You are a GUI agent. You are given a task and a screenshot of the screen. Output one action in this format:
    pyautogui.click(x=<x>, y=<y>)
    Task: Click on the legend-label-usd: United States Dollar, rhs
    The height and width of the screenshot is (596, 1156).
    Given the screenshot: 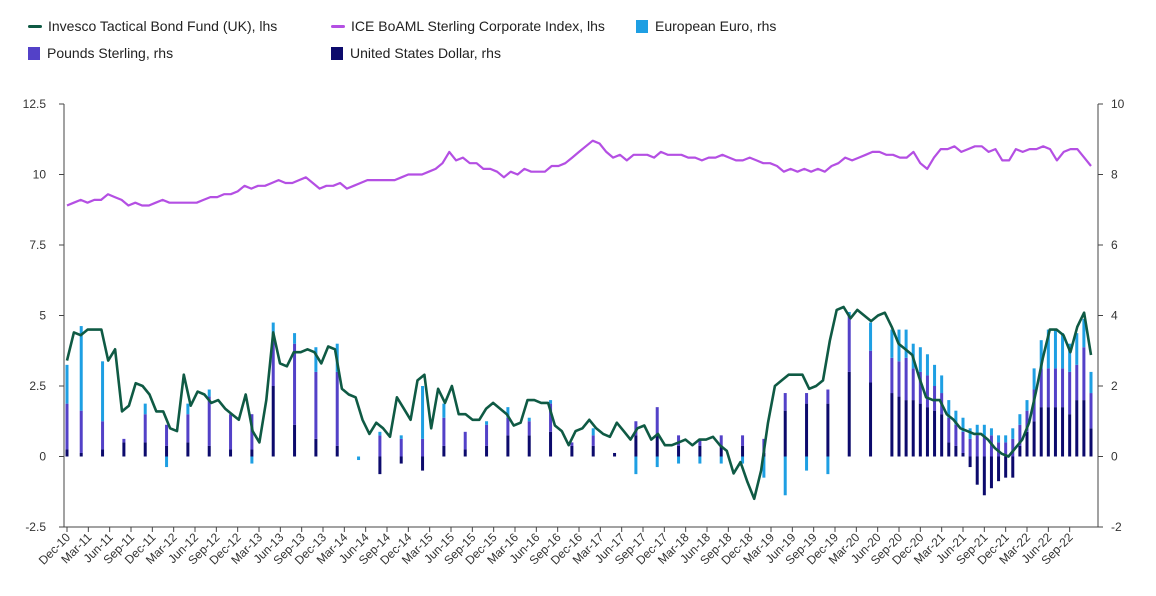 What is the action you would take?
    pyautogui.click(x=425, y=53)
    